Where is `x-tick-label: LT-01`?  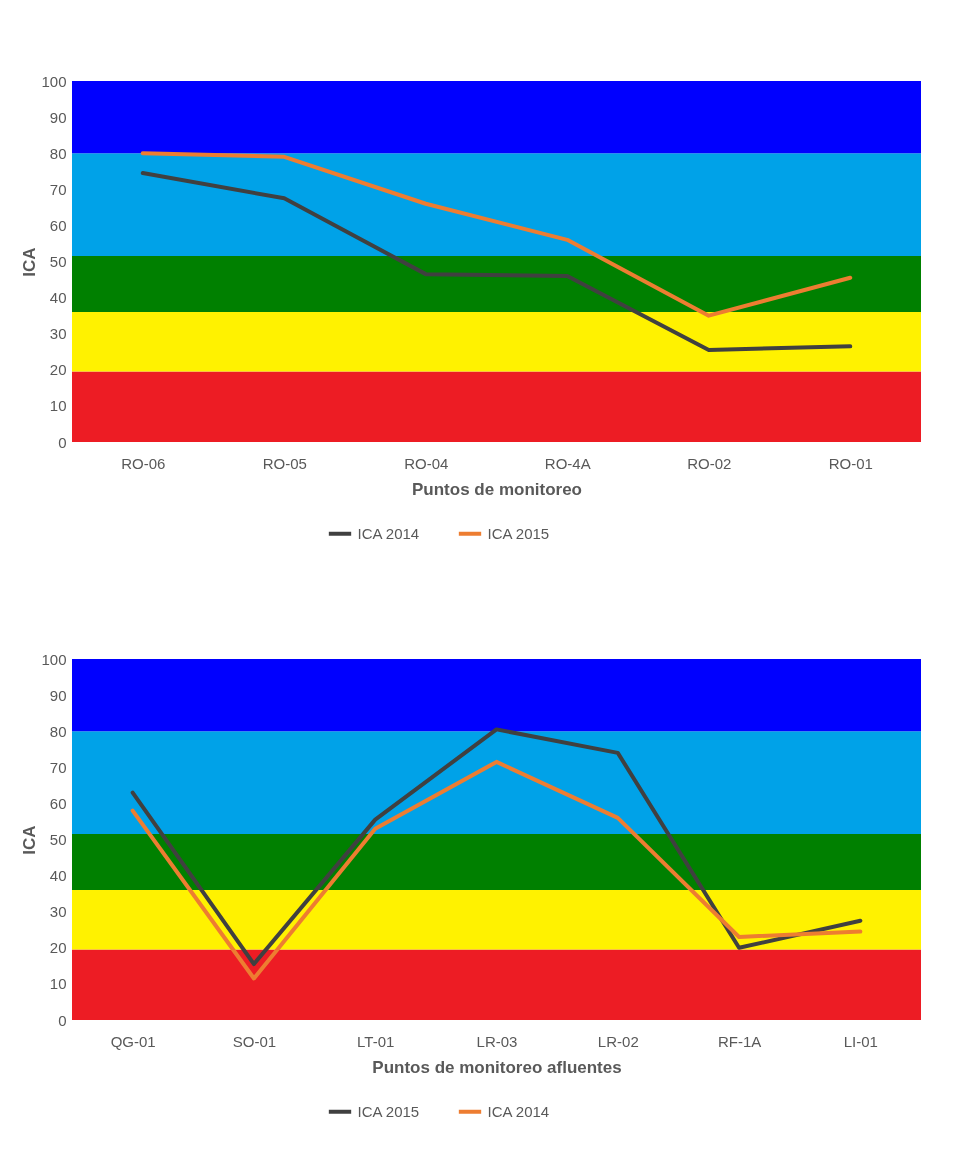
x-tick-label: LT-01 is located at coordinates (376, 1041).